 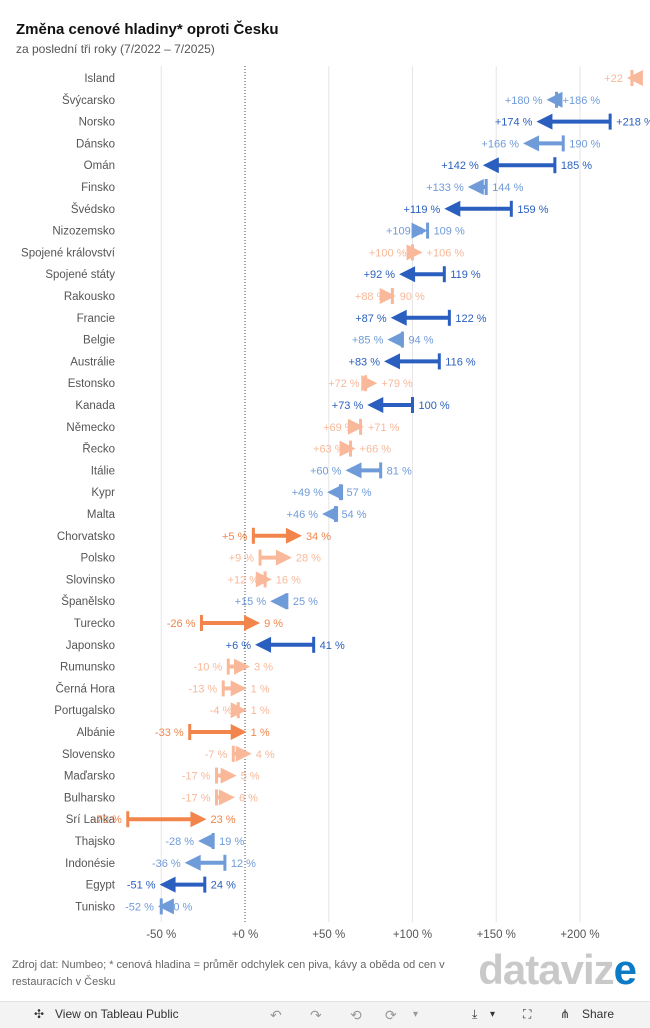 I want to click on to-value-label: 4 %, so click(x=265, y=755).